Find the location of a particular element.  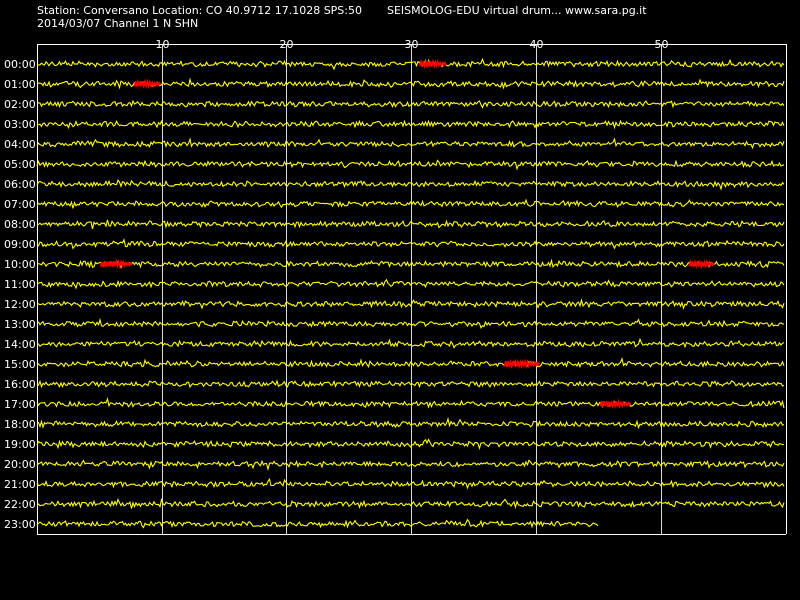

hour-label: 19:00 is located at coordinates (20, 444).